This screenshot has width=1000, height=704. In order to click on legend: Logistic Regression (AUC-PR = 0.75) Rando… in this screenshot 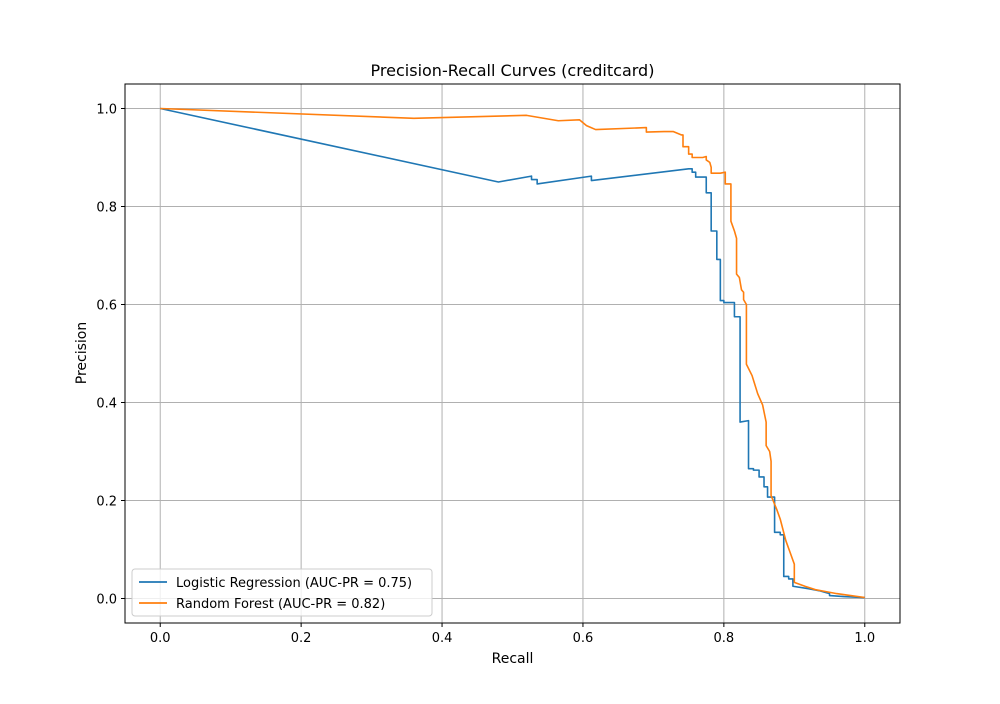, I will do `click(282, 592)`.